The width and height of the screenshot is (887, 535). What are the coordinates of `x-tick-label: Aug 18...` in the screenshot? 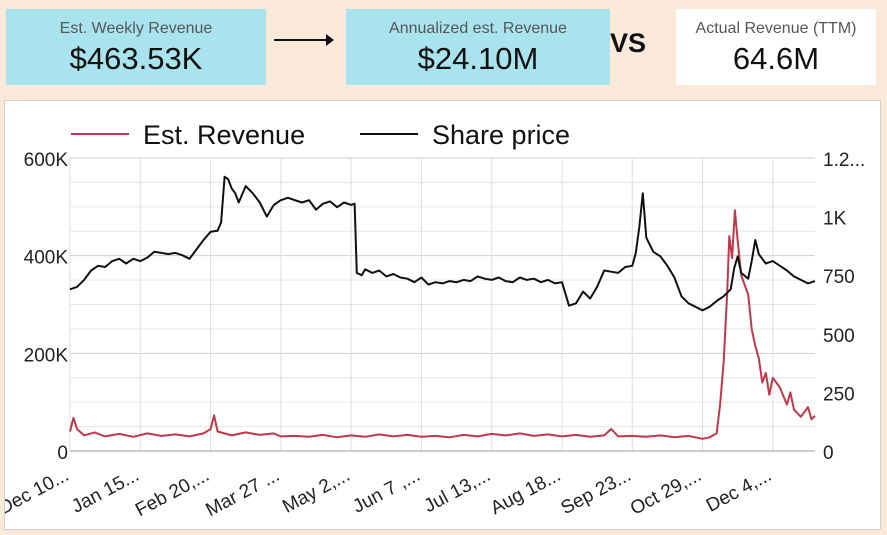 It's located at (525, 492).